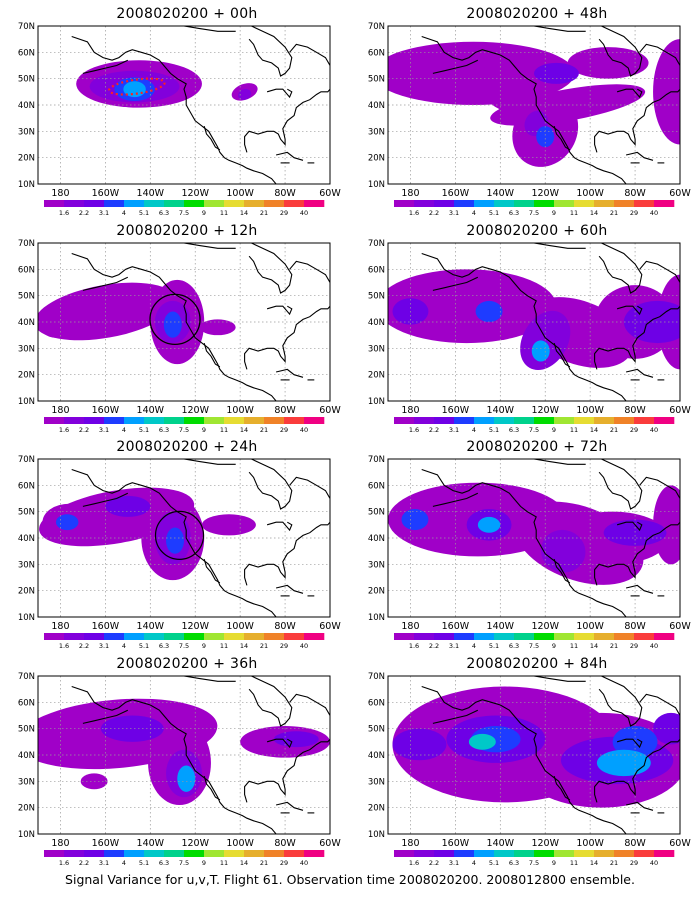 The height and width of the screenshot is (900, 700). What do you see at coordinates (64, 213) in the screenshot?
I see `colorbar-label: 1.6` at bounding box center [64, 213].